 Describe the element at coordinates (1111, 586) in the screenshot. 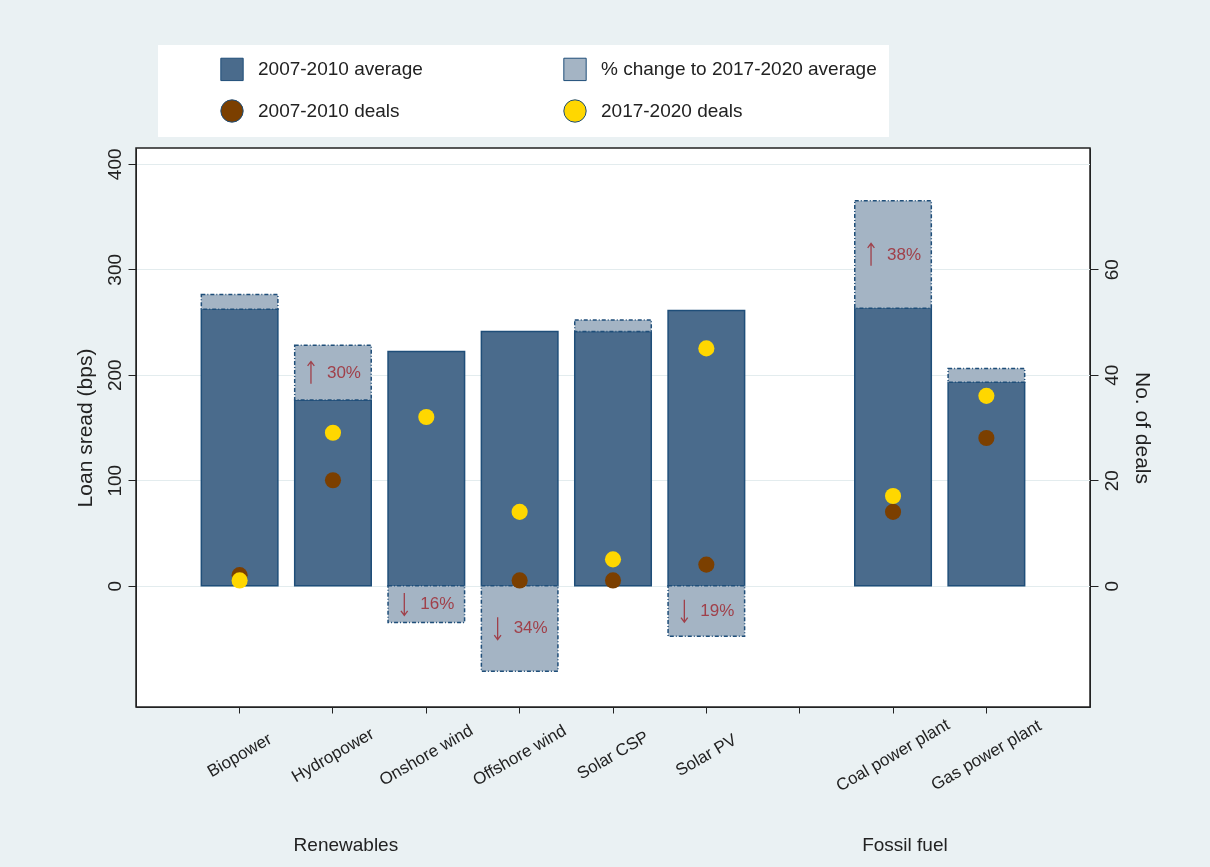

I see `y2-tick-label: 0` at that location.